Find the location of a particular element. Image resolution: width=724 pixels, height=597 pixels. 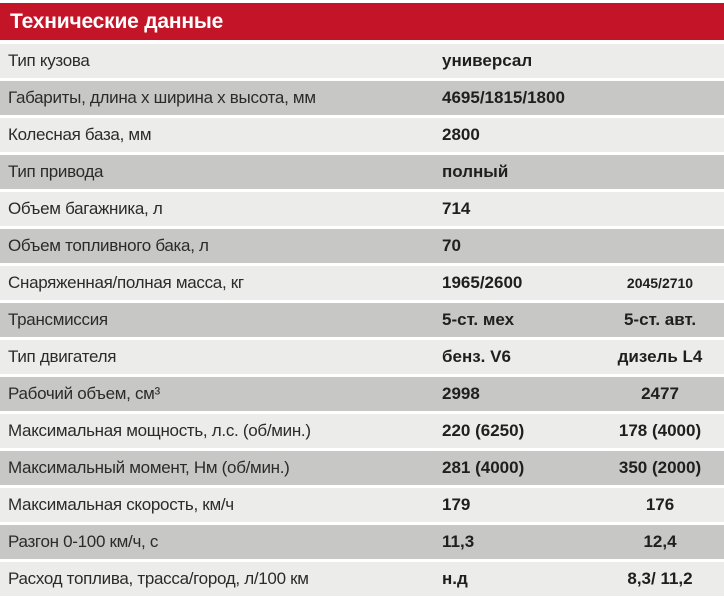

table-title: Технические данные is located at coordinates (117, 21).